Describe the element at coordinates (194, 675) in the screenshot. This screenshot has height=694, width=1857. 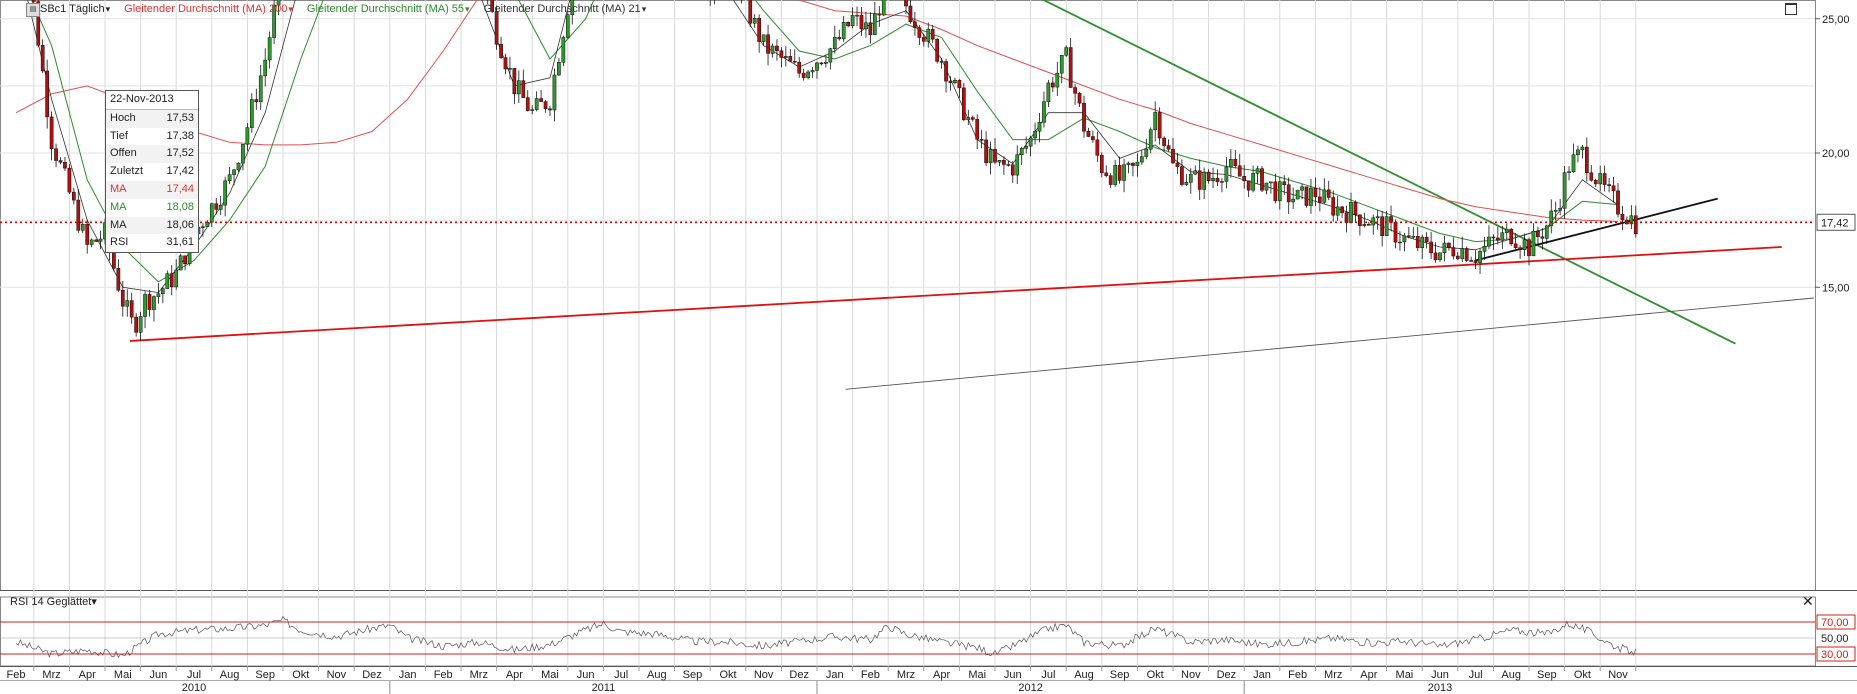
I see `month-label: Jul` at that location.